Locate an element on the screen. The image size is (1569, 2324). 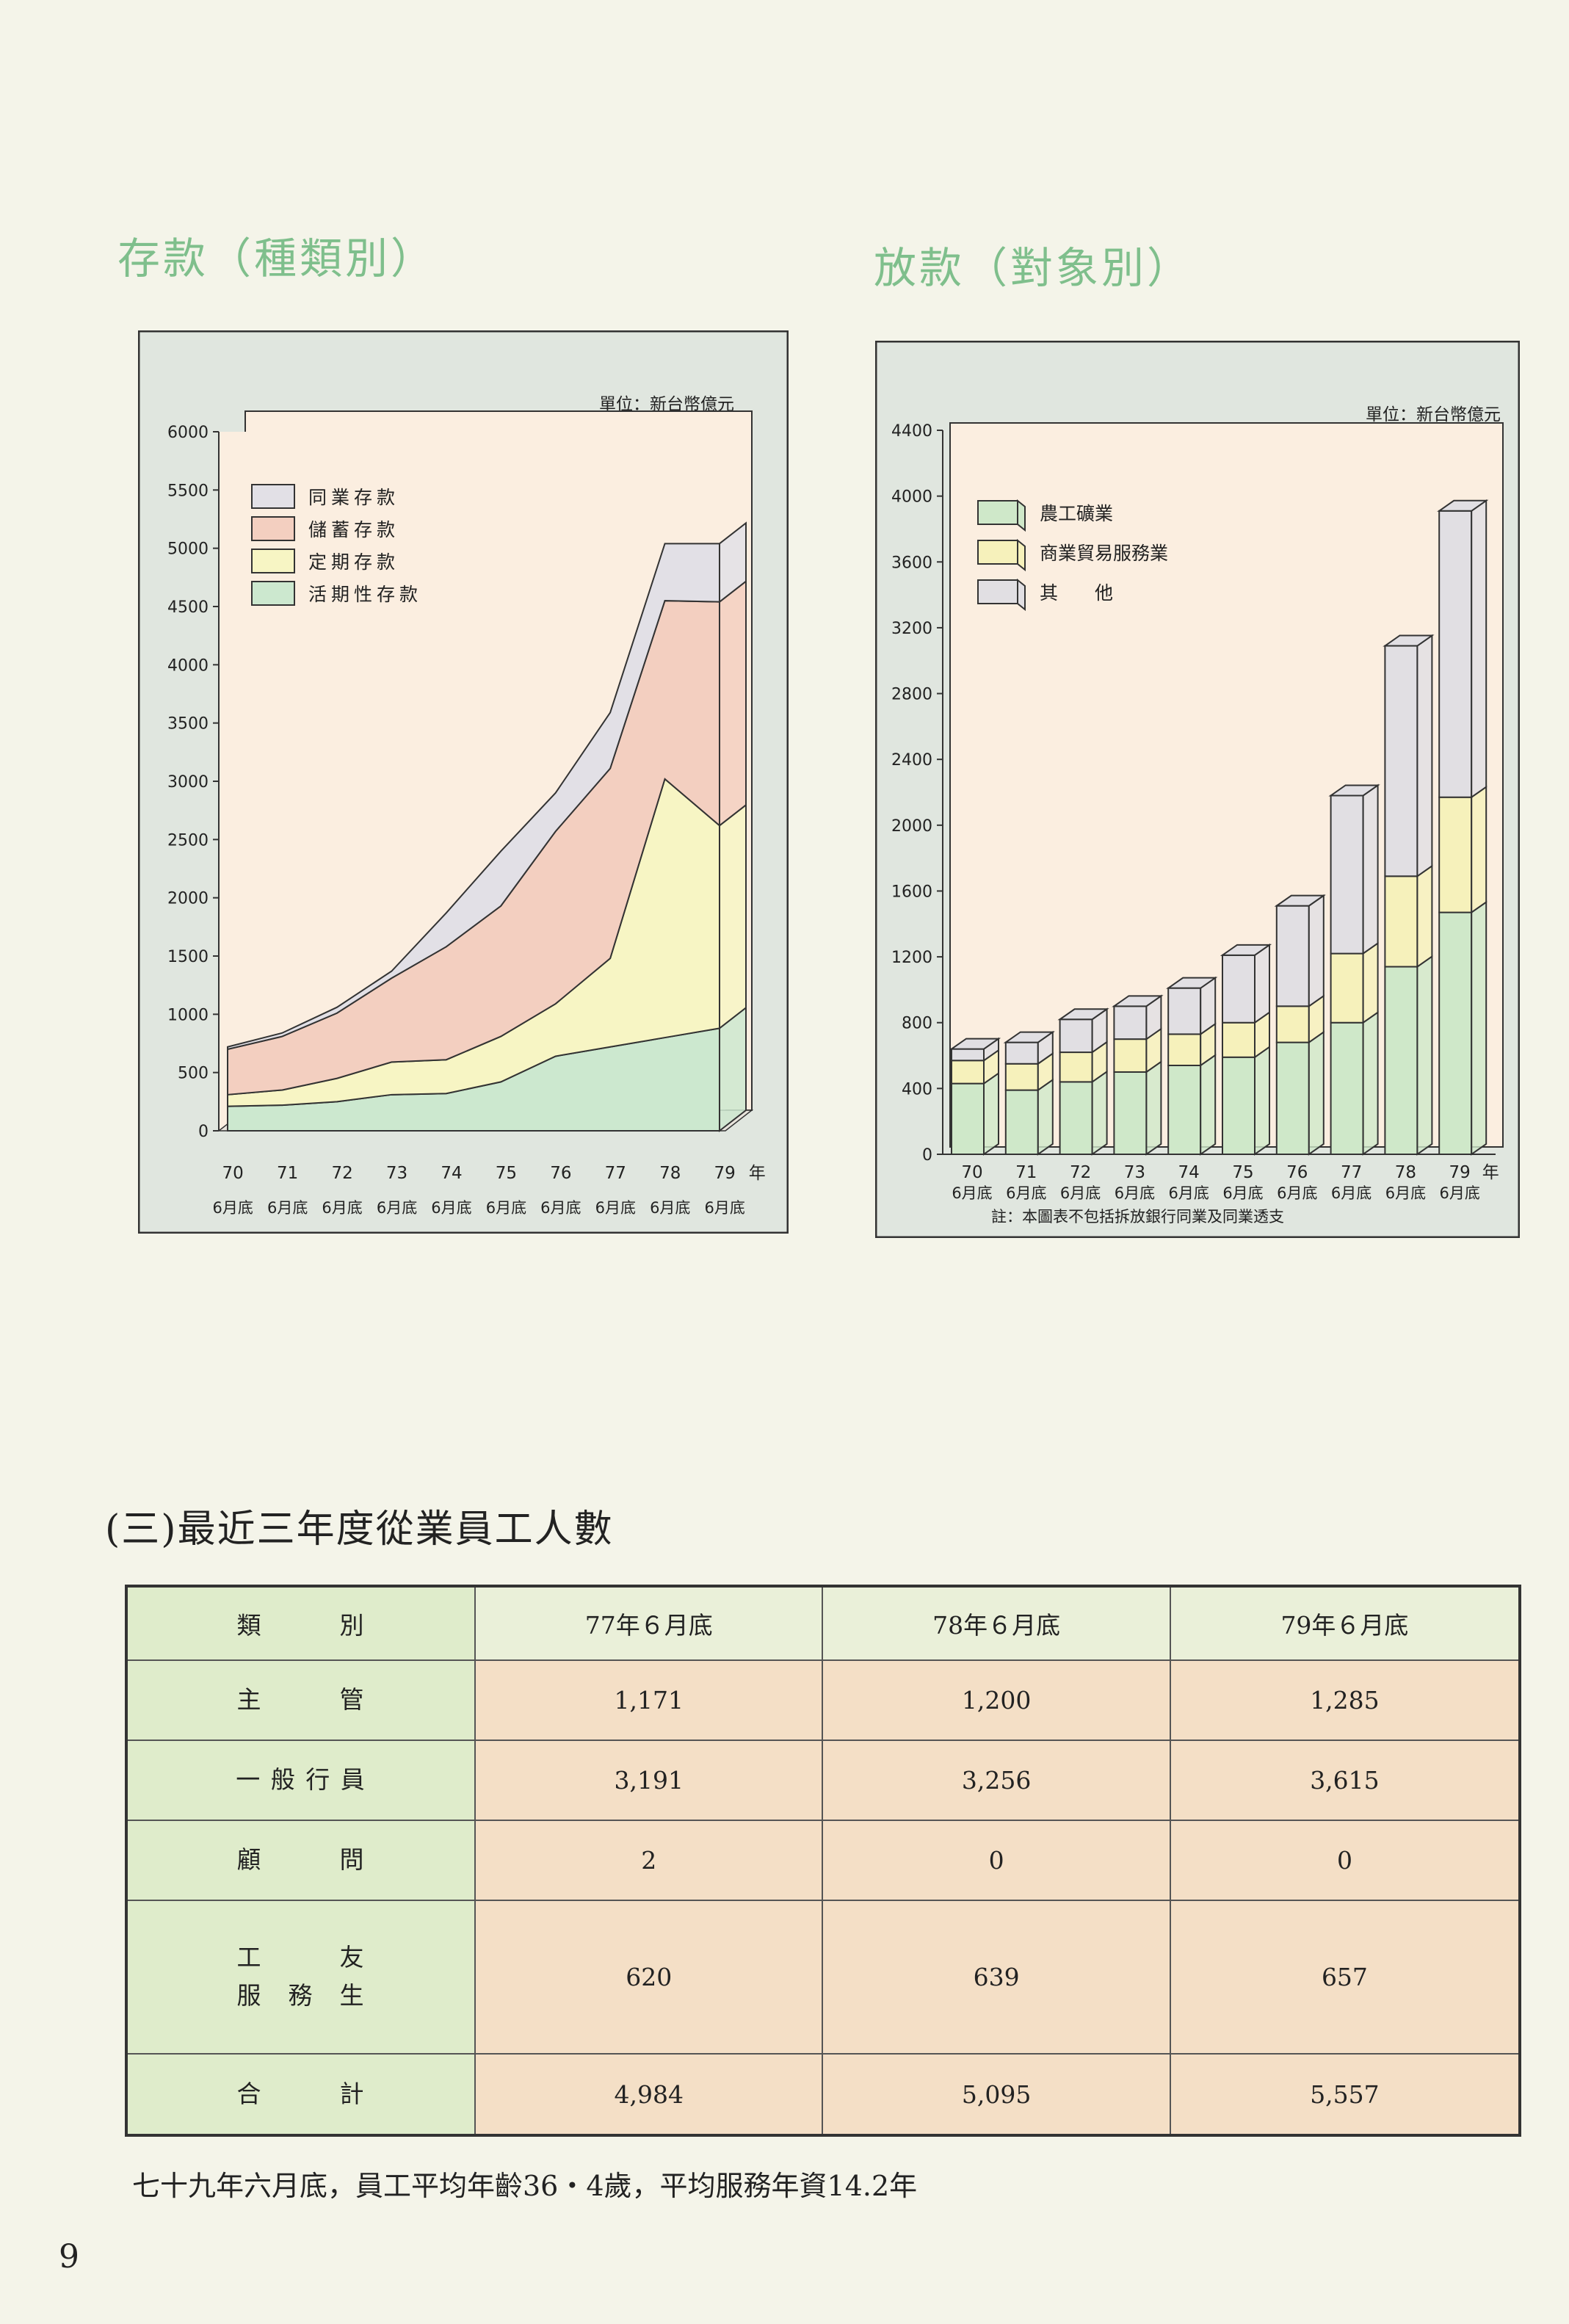
table-cell: 5,095 is located at coordinates (996, 2094).